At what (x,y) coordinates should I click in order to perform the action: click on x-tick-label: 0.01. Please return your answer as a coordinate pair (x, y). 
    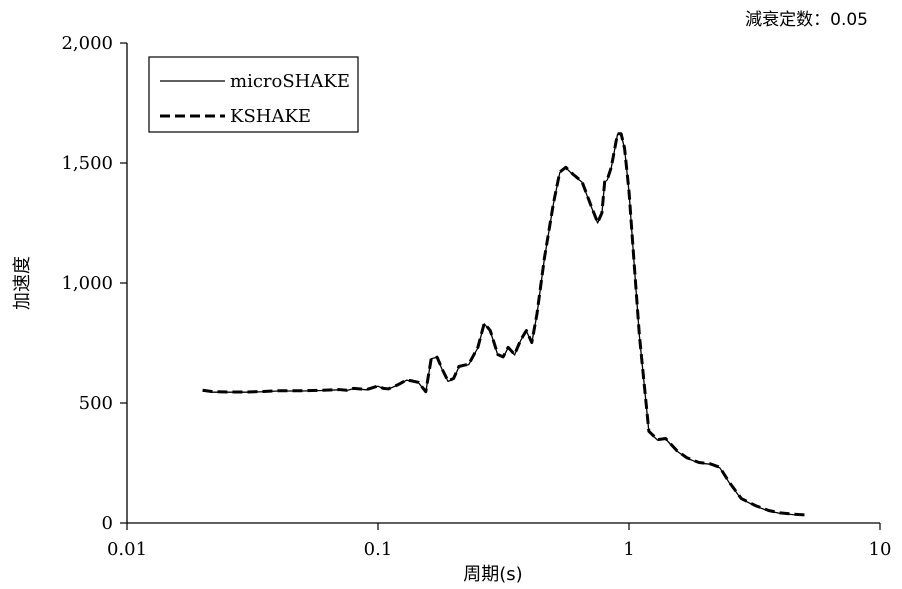
    Looking at the image, I should click on (127, 549).